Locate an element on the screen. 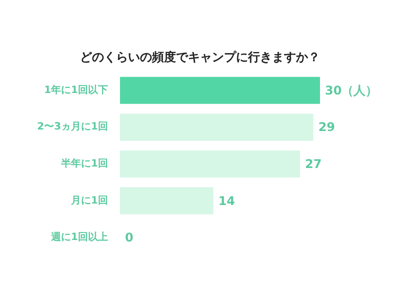 Image resolution: width=400 pixels, height=300 pixels. data-label: 14 is located at coordinates (227, 201).